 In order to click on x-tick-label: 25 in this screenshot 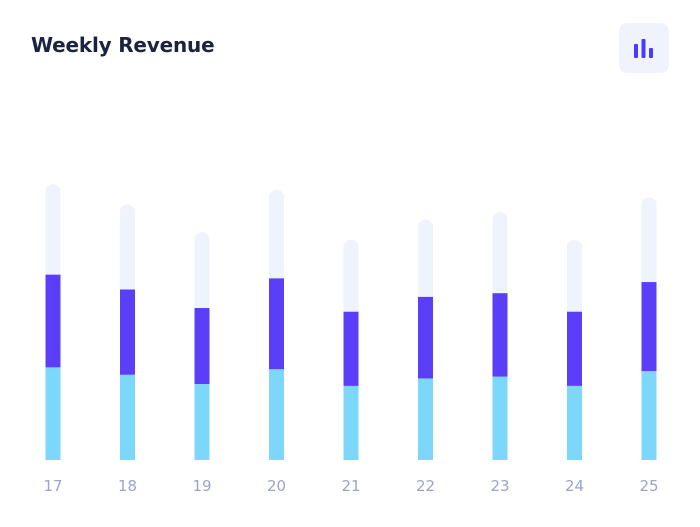, I will do `click(648, 486)`.